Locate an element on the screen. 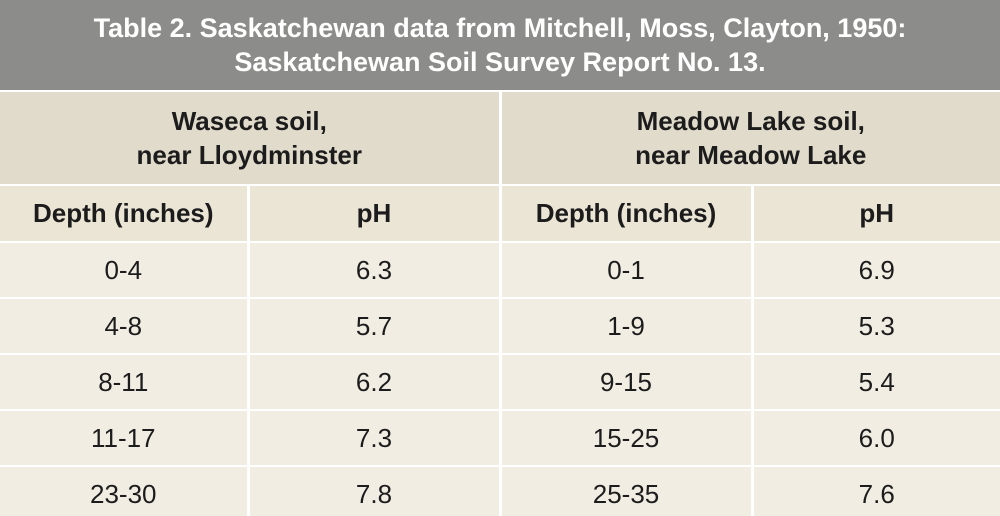  table-cell: 7.8 is located at coordinates (373, 490).